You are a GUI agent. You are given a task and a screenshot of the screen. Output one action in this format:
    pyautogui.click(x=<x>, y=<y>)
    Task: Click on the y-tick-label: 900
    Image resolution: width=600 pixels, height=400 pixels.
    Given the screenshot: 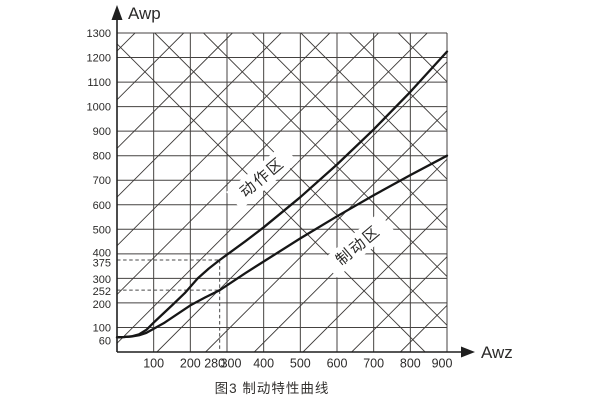 What is the action you would take?
    pyautogui.click(x=102, y=132)
    